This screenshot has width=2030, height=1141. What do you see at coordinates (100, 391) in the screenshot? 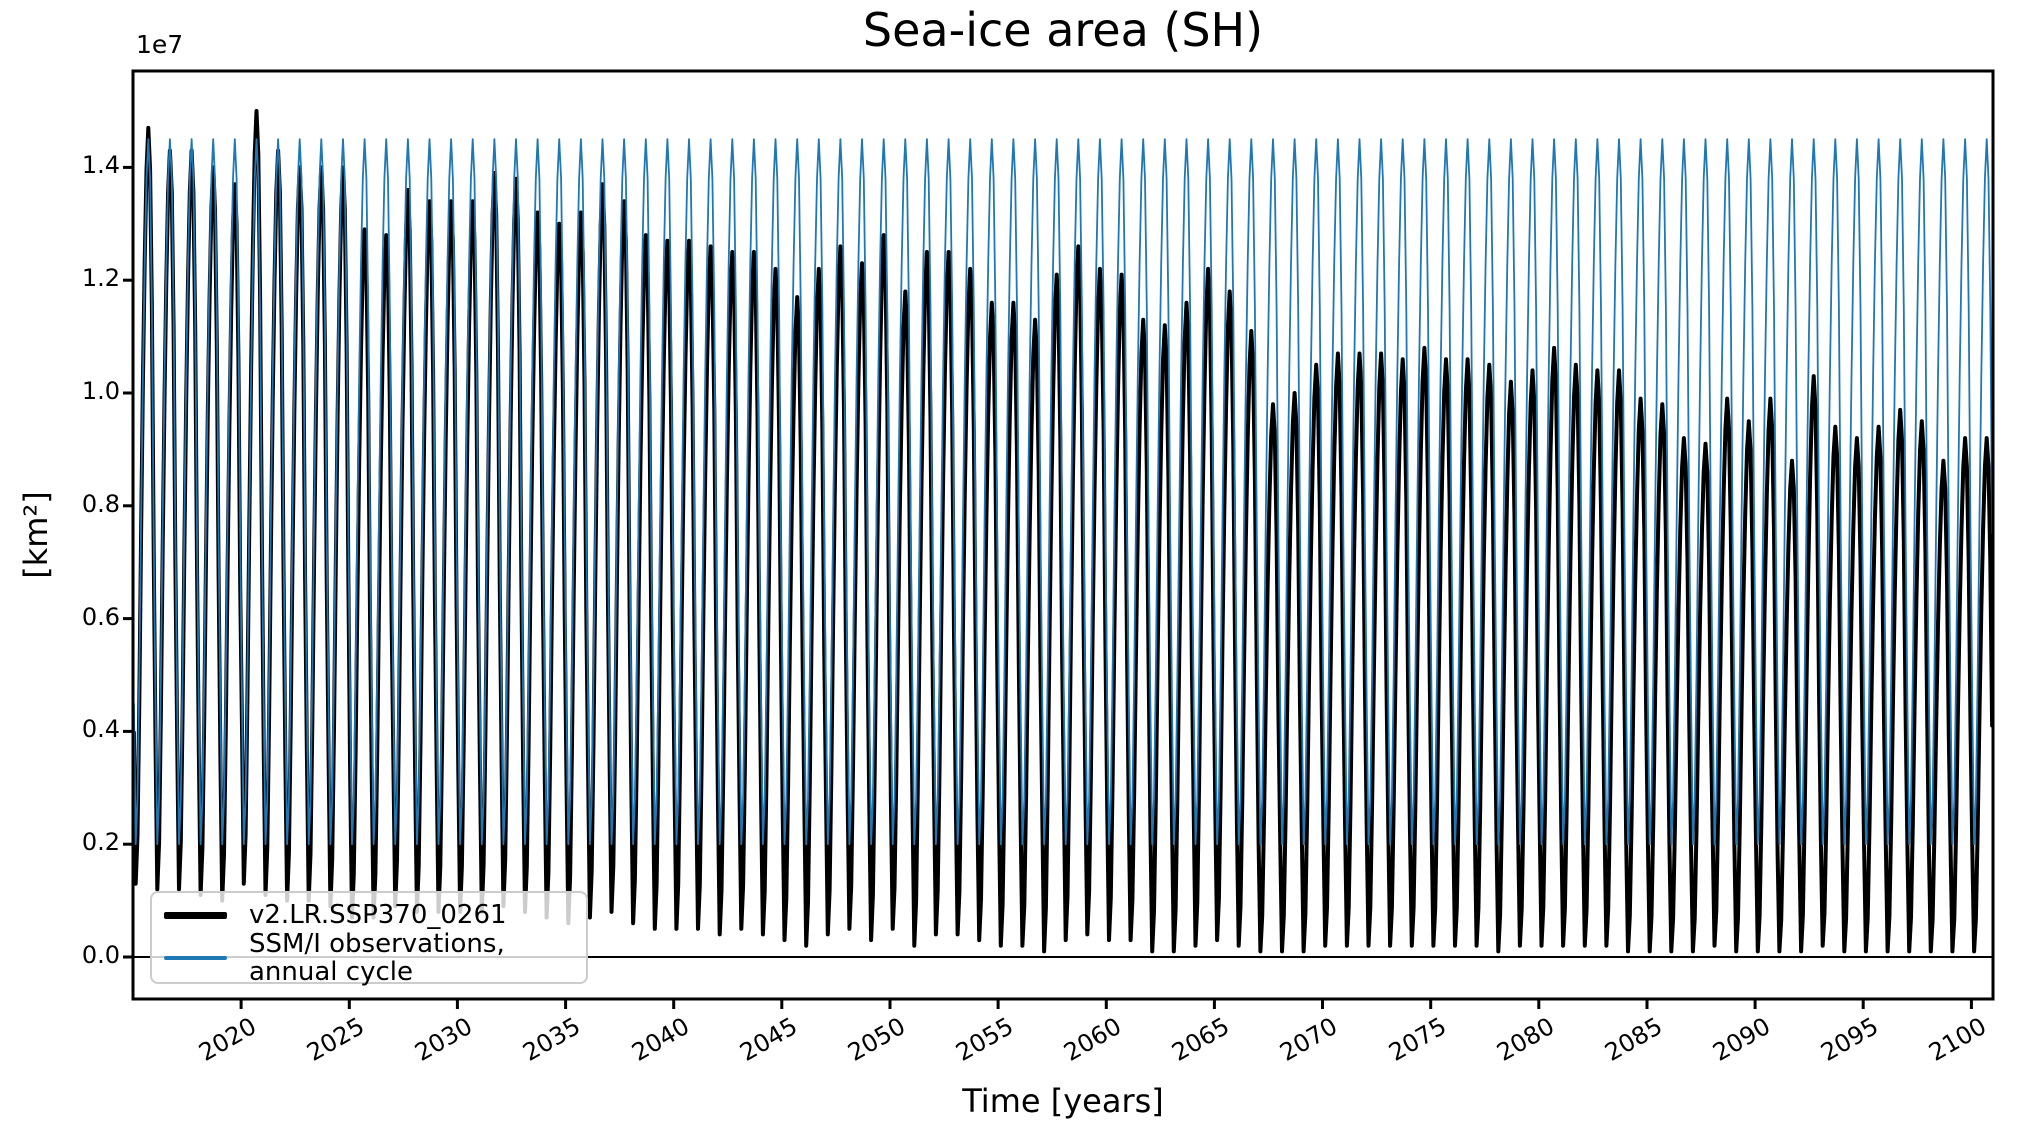
I see `y-tick-label: 1.0` at bounding box center [100, 391].